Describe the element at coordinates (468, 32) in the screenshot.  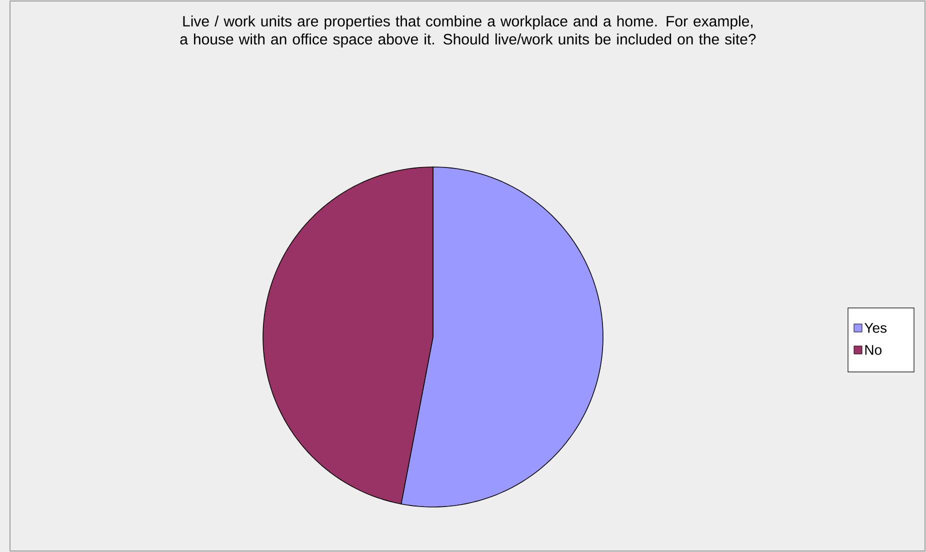
I see `chart-title: Live / work units are properties that combine a workplace and a home. For example, a house with an office space above it. Should live/work units be included on the site?` at that location.